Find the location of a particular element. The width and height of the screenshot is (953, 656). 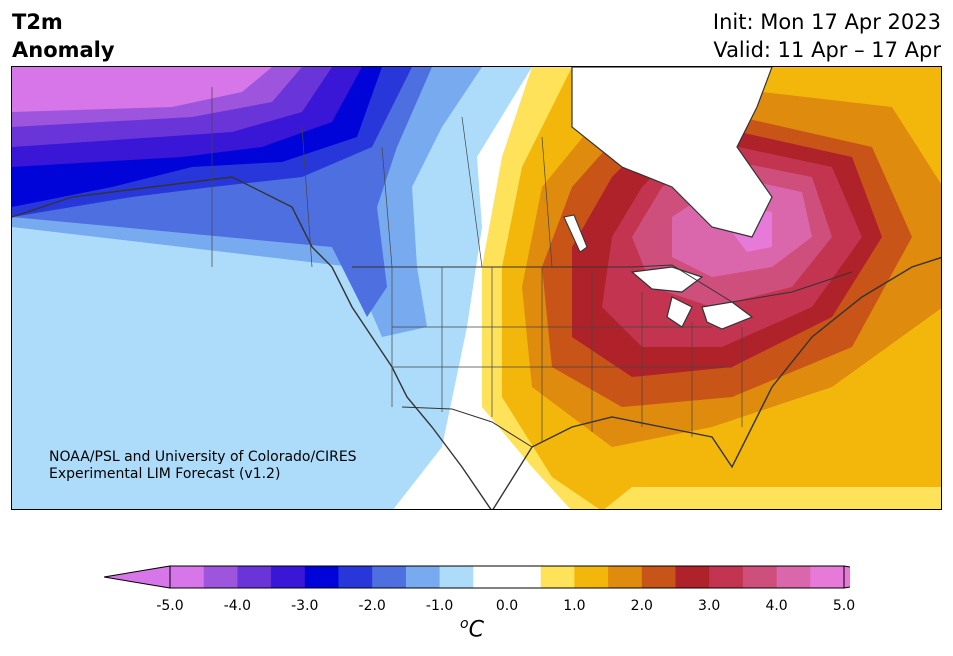

title-line-1: T2m is located at coordinates (37, 22).